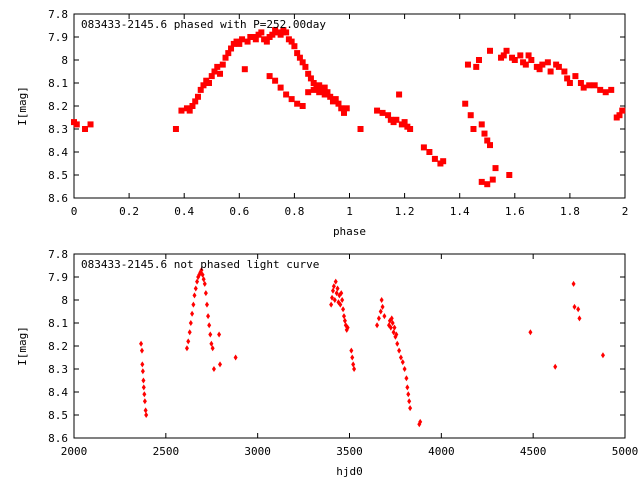 This screenshot has width=640, height=484. What do you see at coordinates (74, 451) in the screenshot?
I see `x-tick-label: 2000` at bounding box center [74, 451].